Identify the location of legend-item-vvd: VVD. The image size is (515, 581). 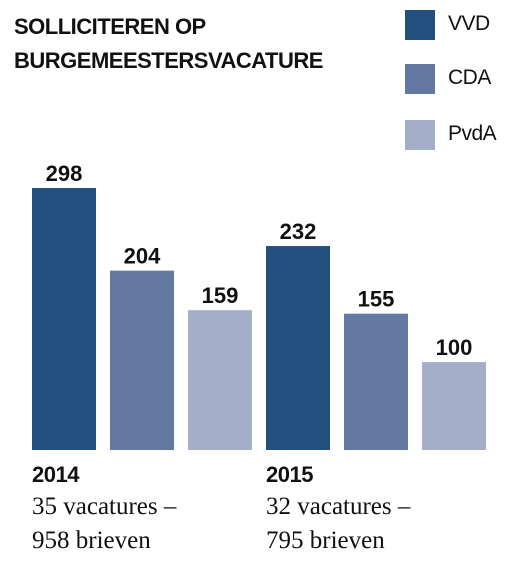
(460, 25).